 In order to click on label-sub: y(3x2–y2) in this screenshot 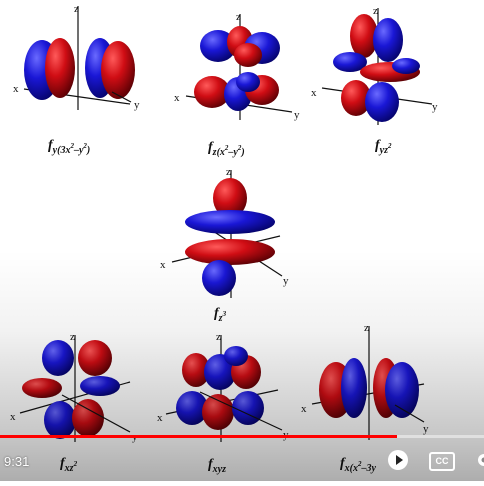, I will do `click(72, 150)`.